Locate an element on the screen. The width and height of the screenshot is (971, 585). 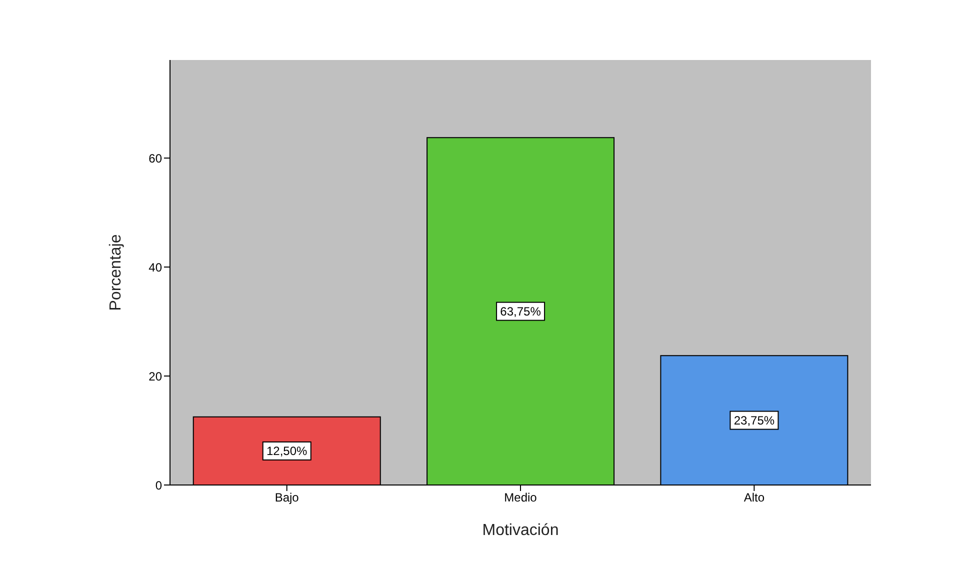
data-label: 23,75% is located at coordinates (754, 420).